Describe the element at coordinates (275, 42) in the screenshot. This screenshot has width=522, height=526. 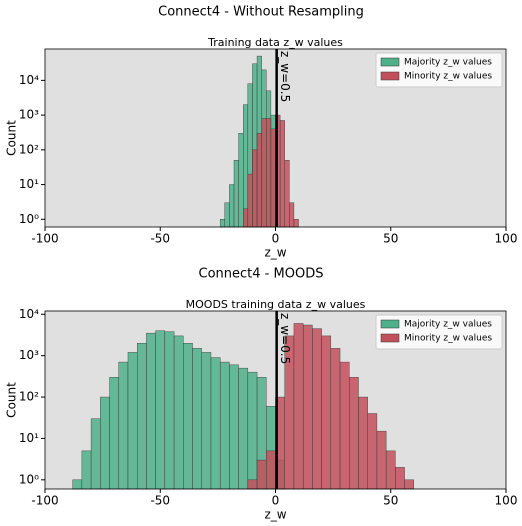
I see `axes-title: Training data z_w values` at that location.